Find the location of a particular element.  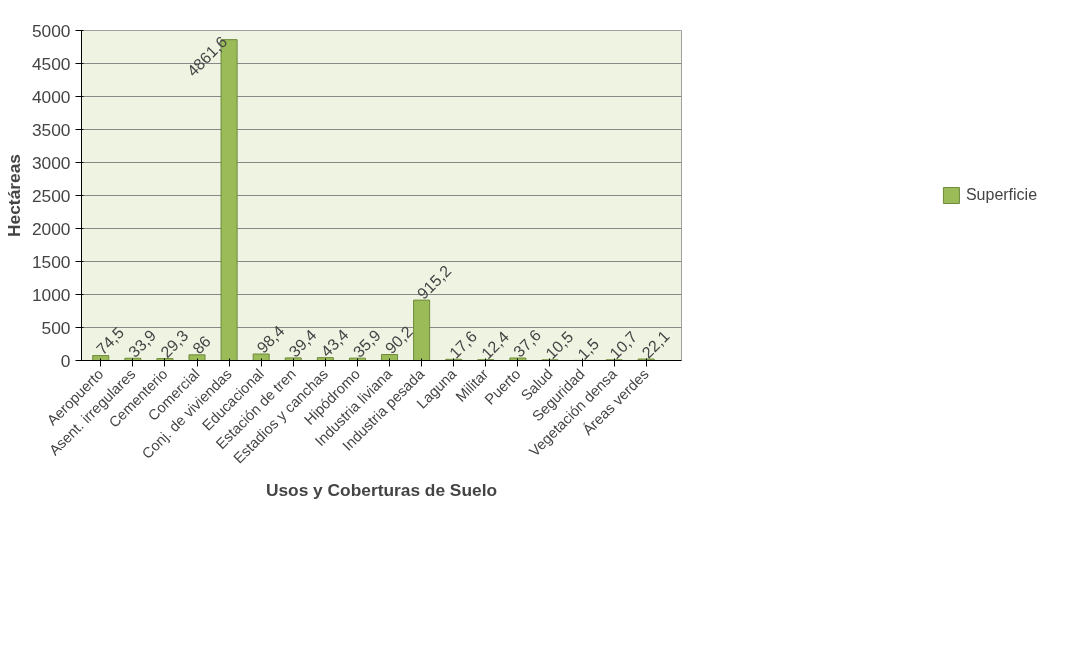

y-tick-label: 2000 is located at coordinates (51, 228).